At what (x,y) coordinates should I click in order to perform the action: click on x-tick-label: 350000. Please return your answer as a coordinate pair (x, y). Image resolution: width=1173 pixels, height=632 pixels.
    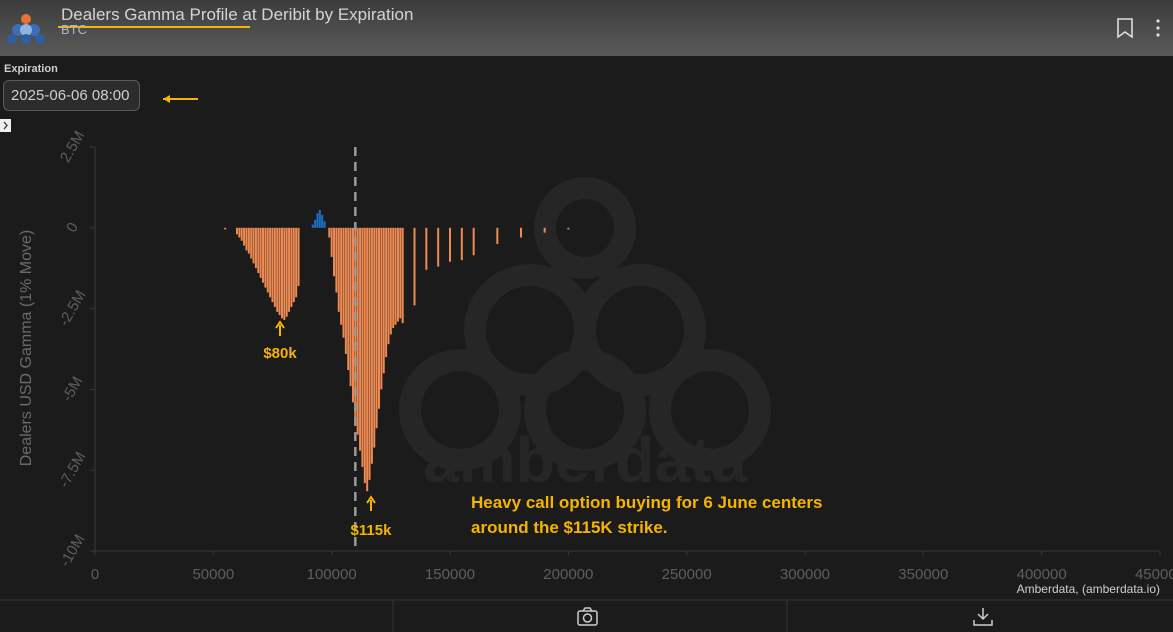
    Looking at the image, I should click on (923, 574).